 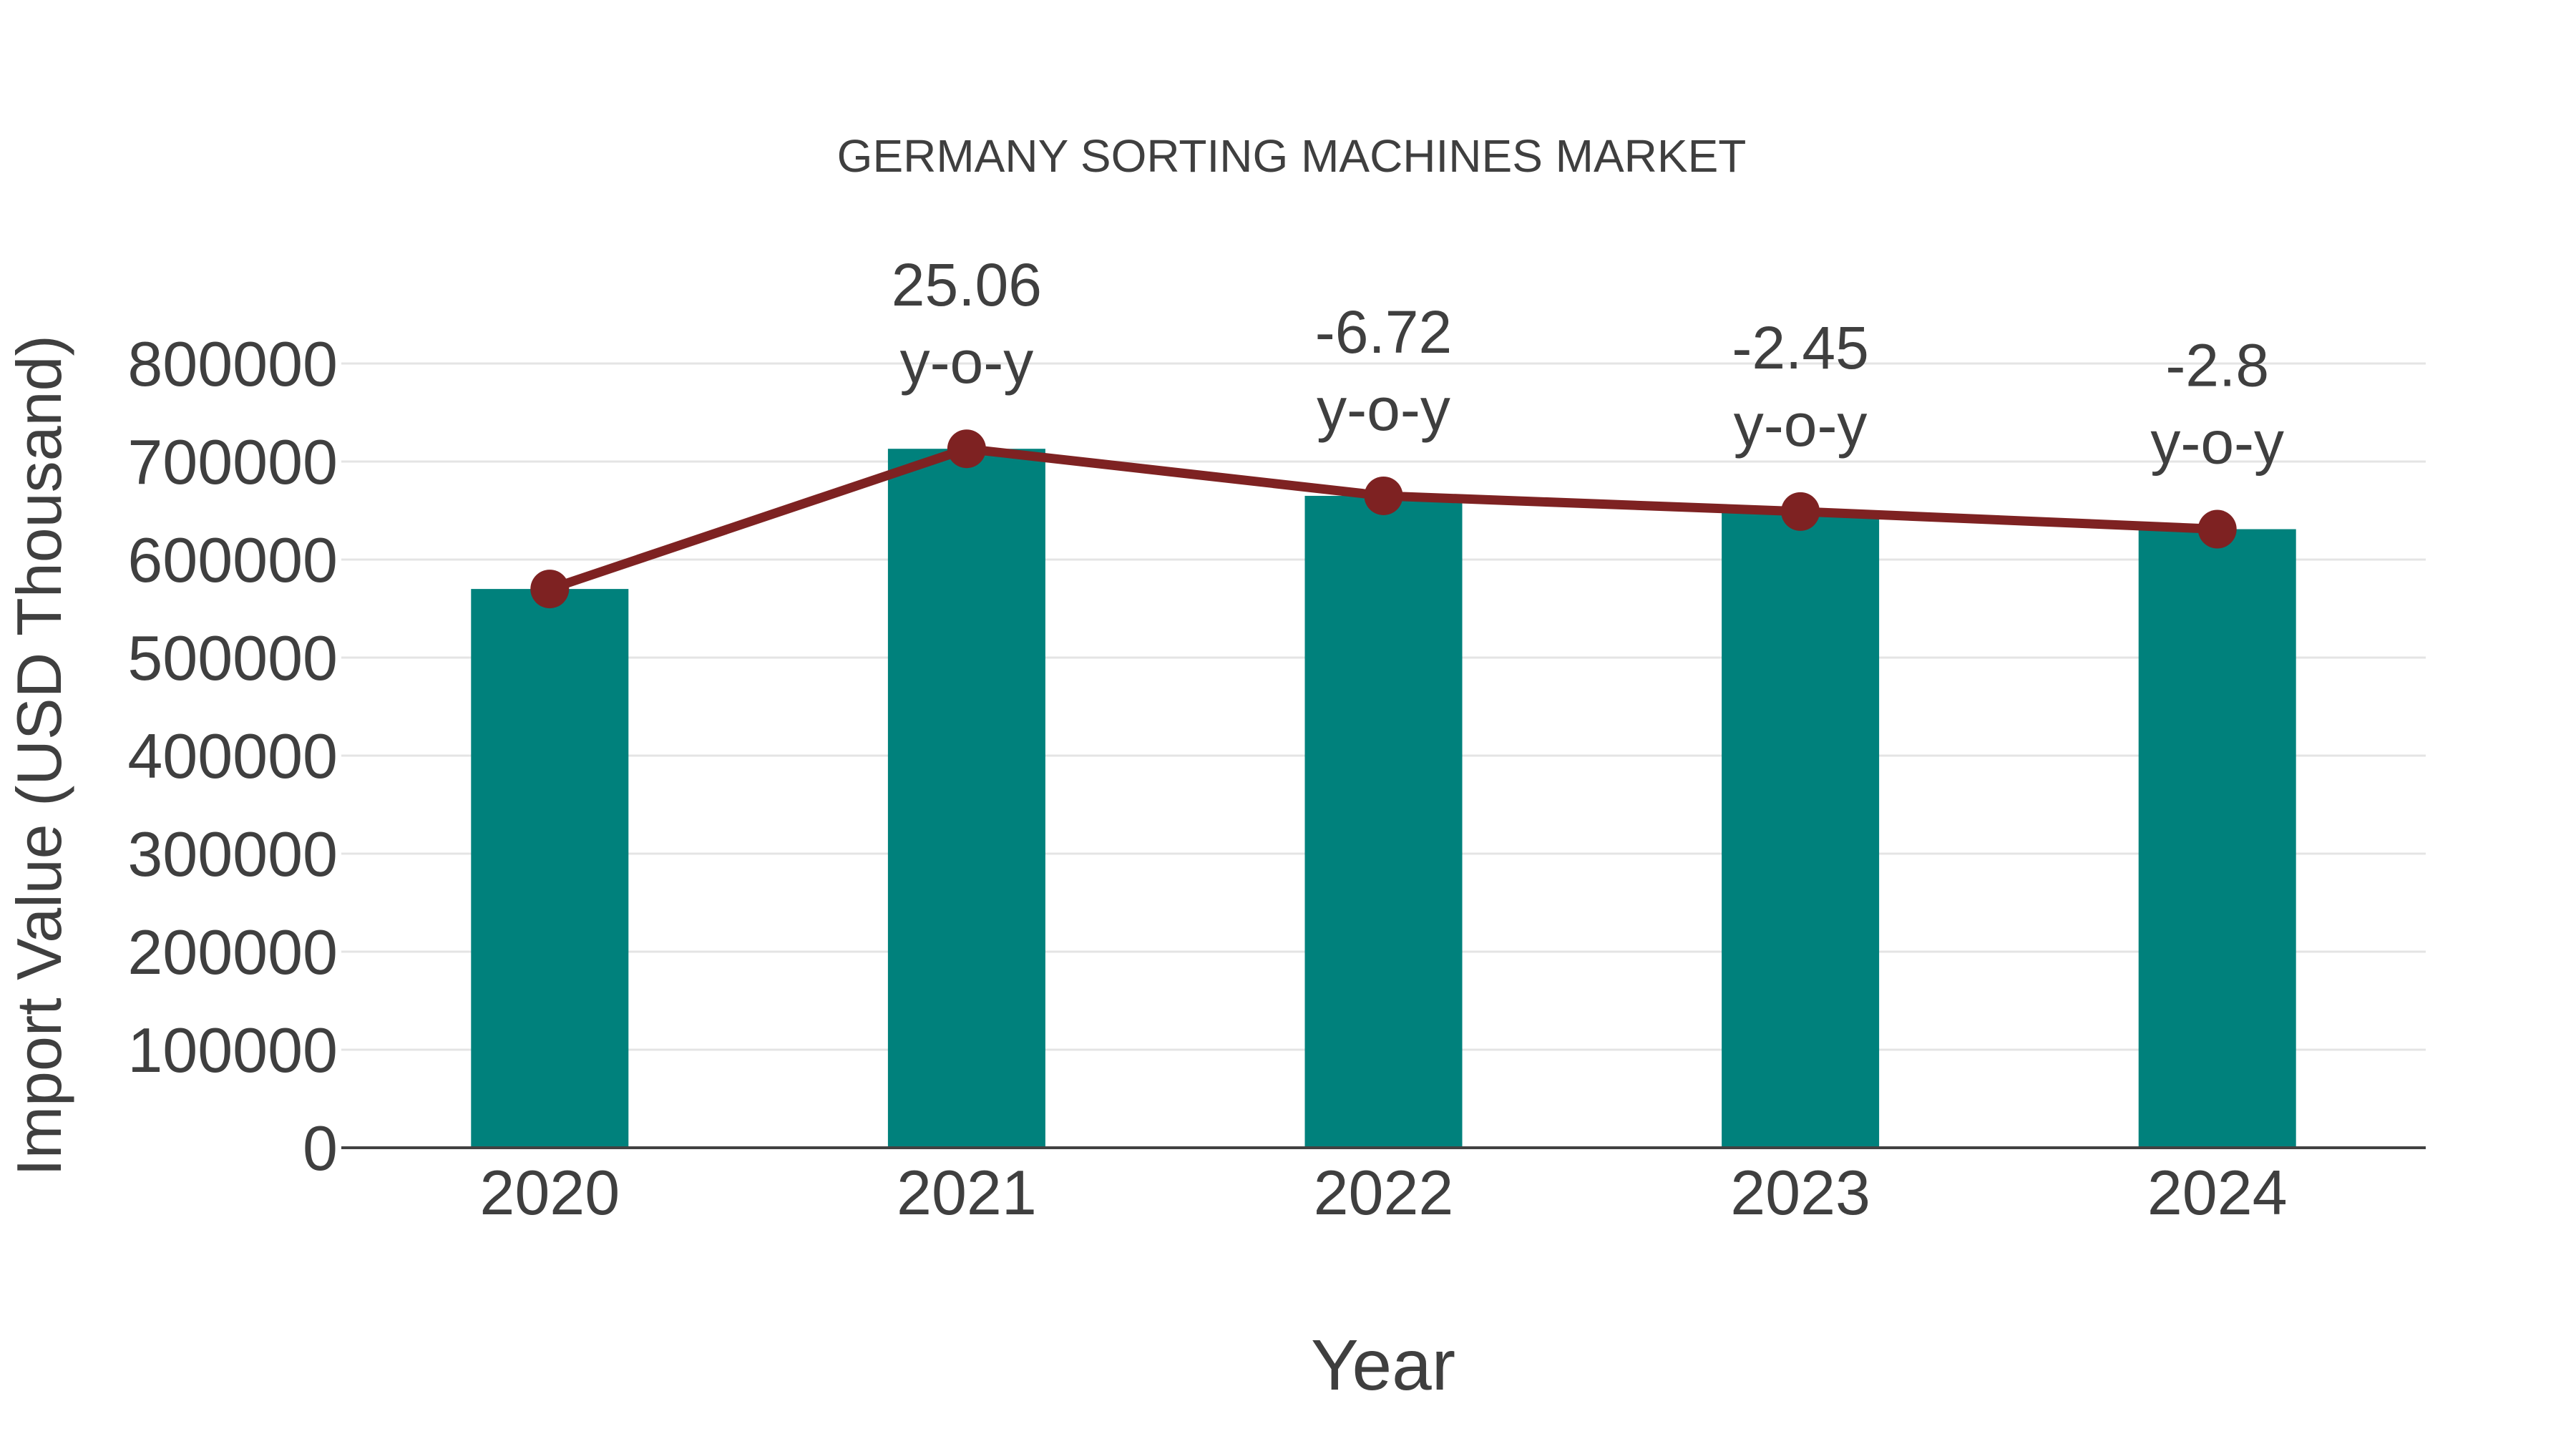 I want to click on y-tick-label-600000: 600000, so click(x=232, y=560).